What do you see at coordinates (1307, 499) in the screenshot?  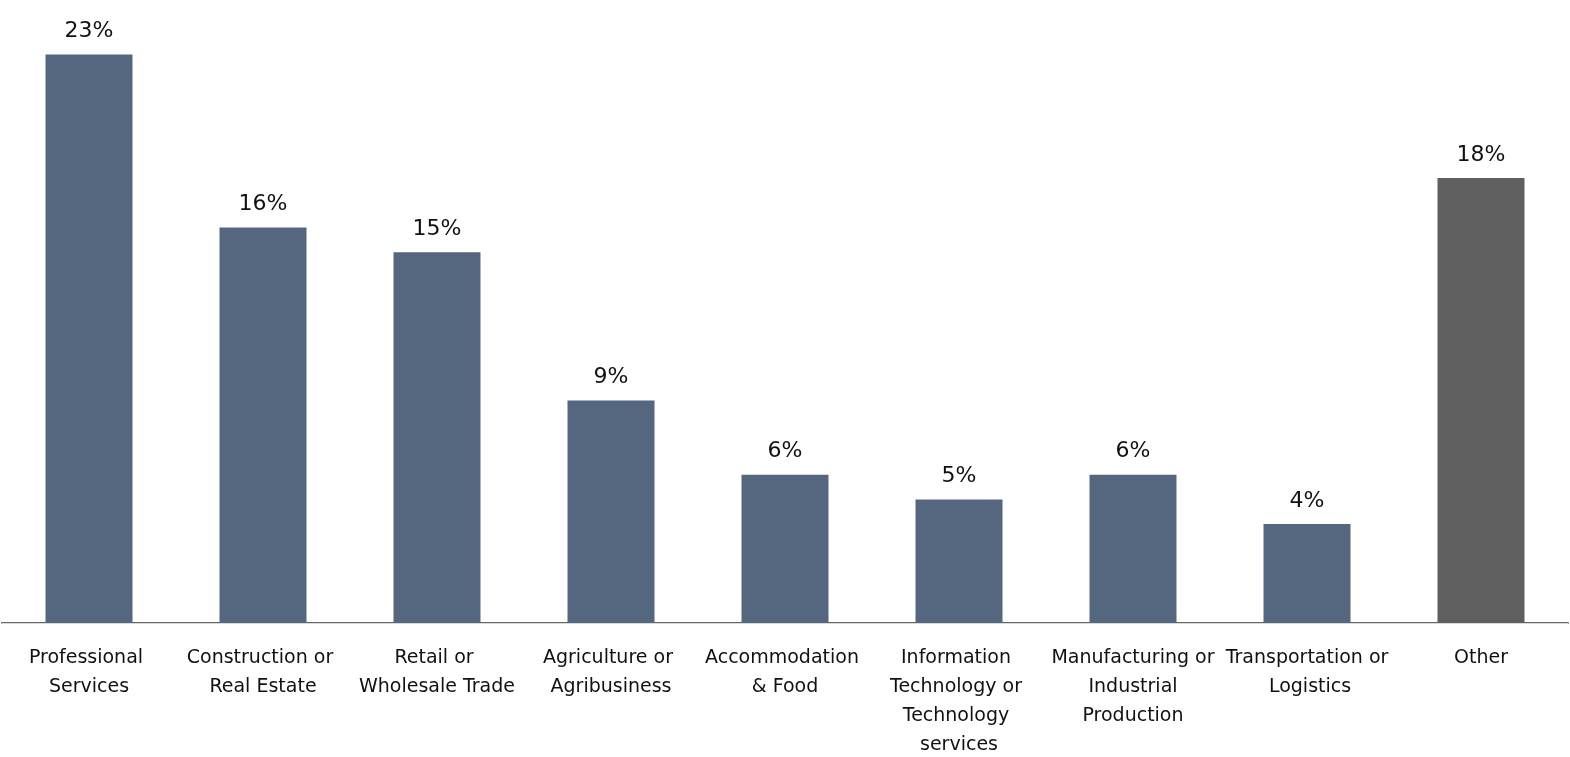 I see `data-label: 4%` at bounding box center [1307, 499].